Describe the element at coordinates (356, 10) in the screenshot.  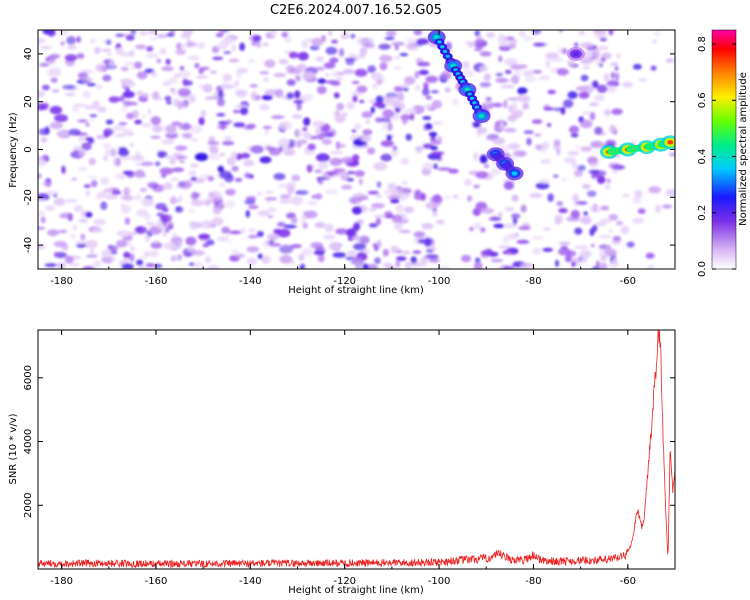
I see `figure-title: C2E6.2024.007.16.52.G05` at that location.